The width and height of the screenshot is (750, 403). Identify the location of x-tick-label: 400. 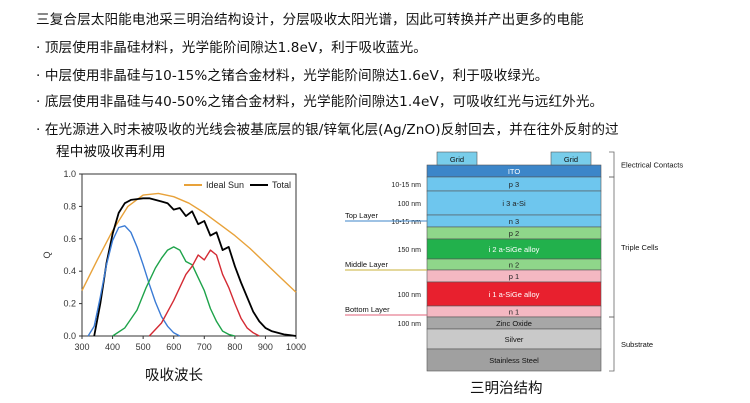
(112, 347).